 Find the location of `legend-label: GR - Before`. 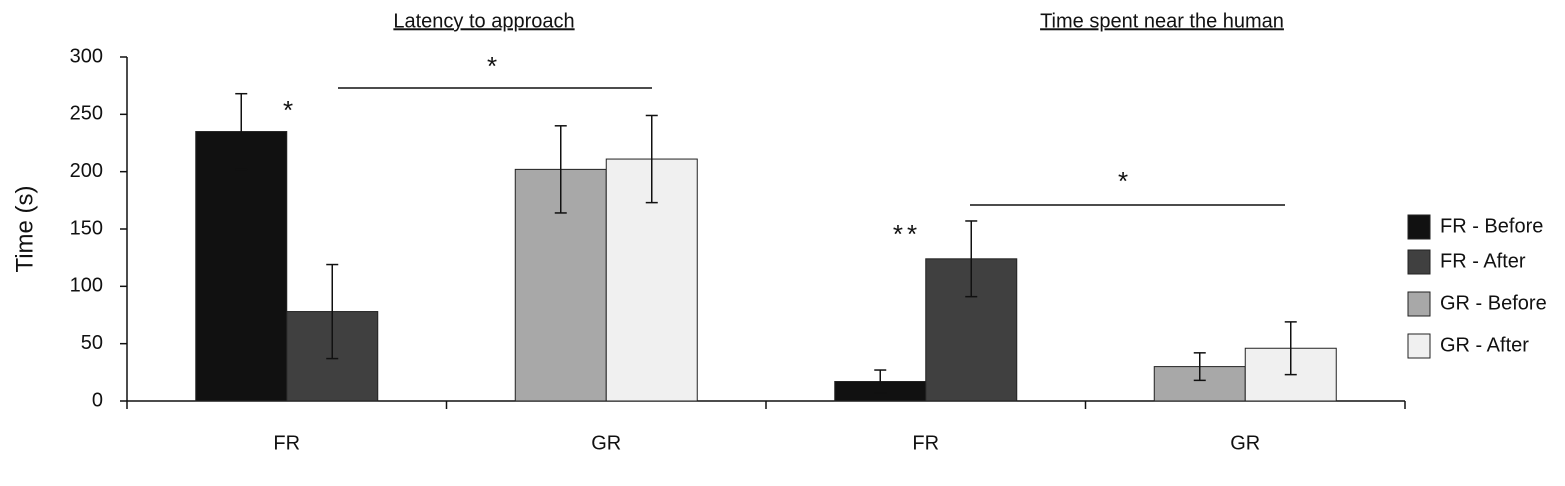

legend-label: GR - Before is located at coordinates (1493, 303).